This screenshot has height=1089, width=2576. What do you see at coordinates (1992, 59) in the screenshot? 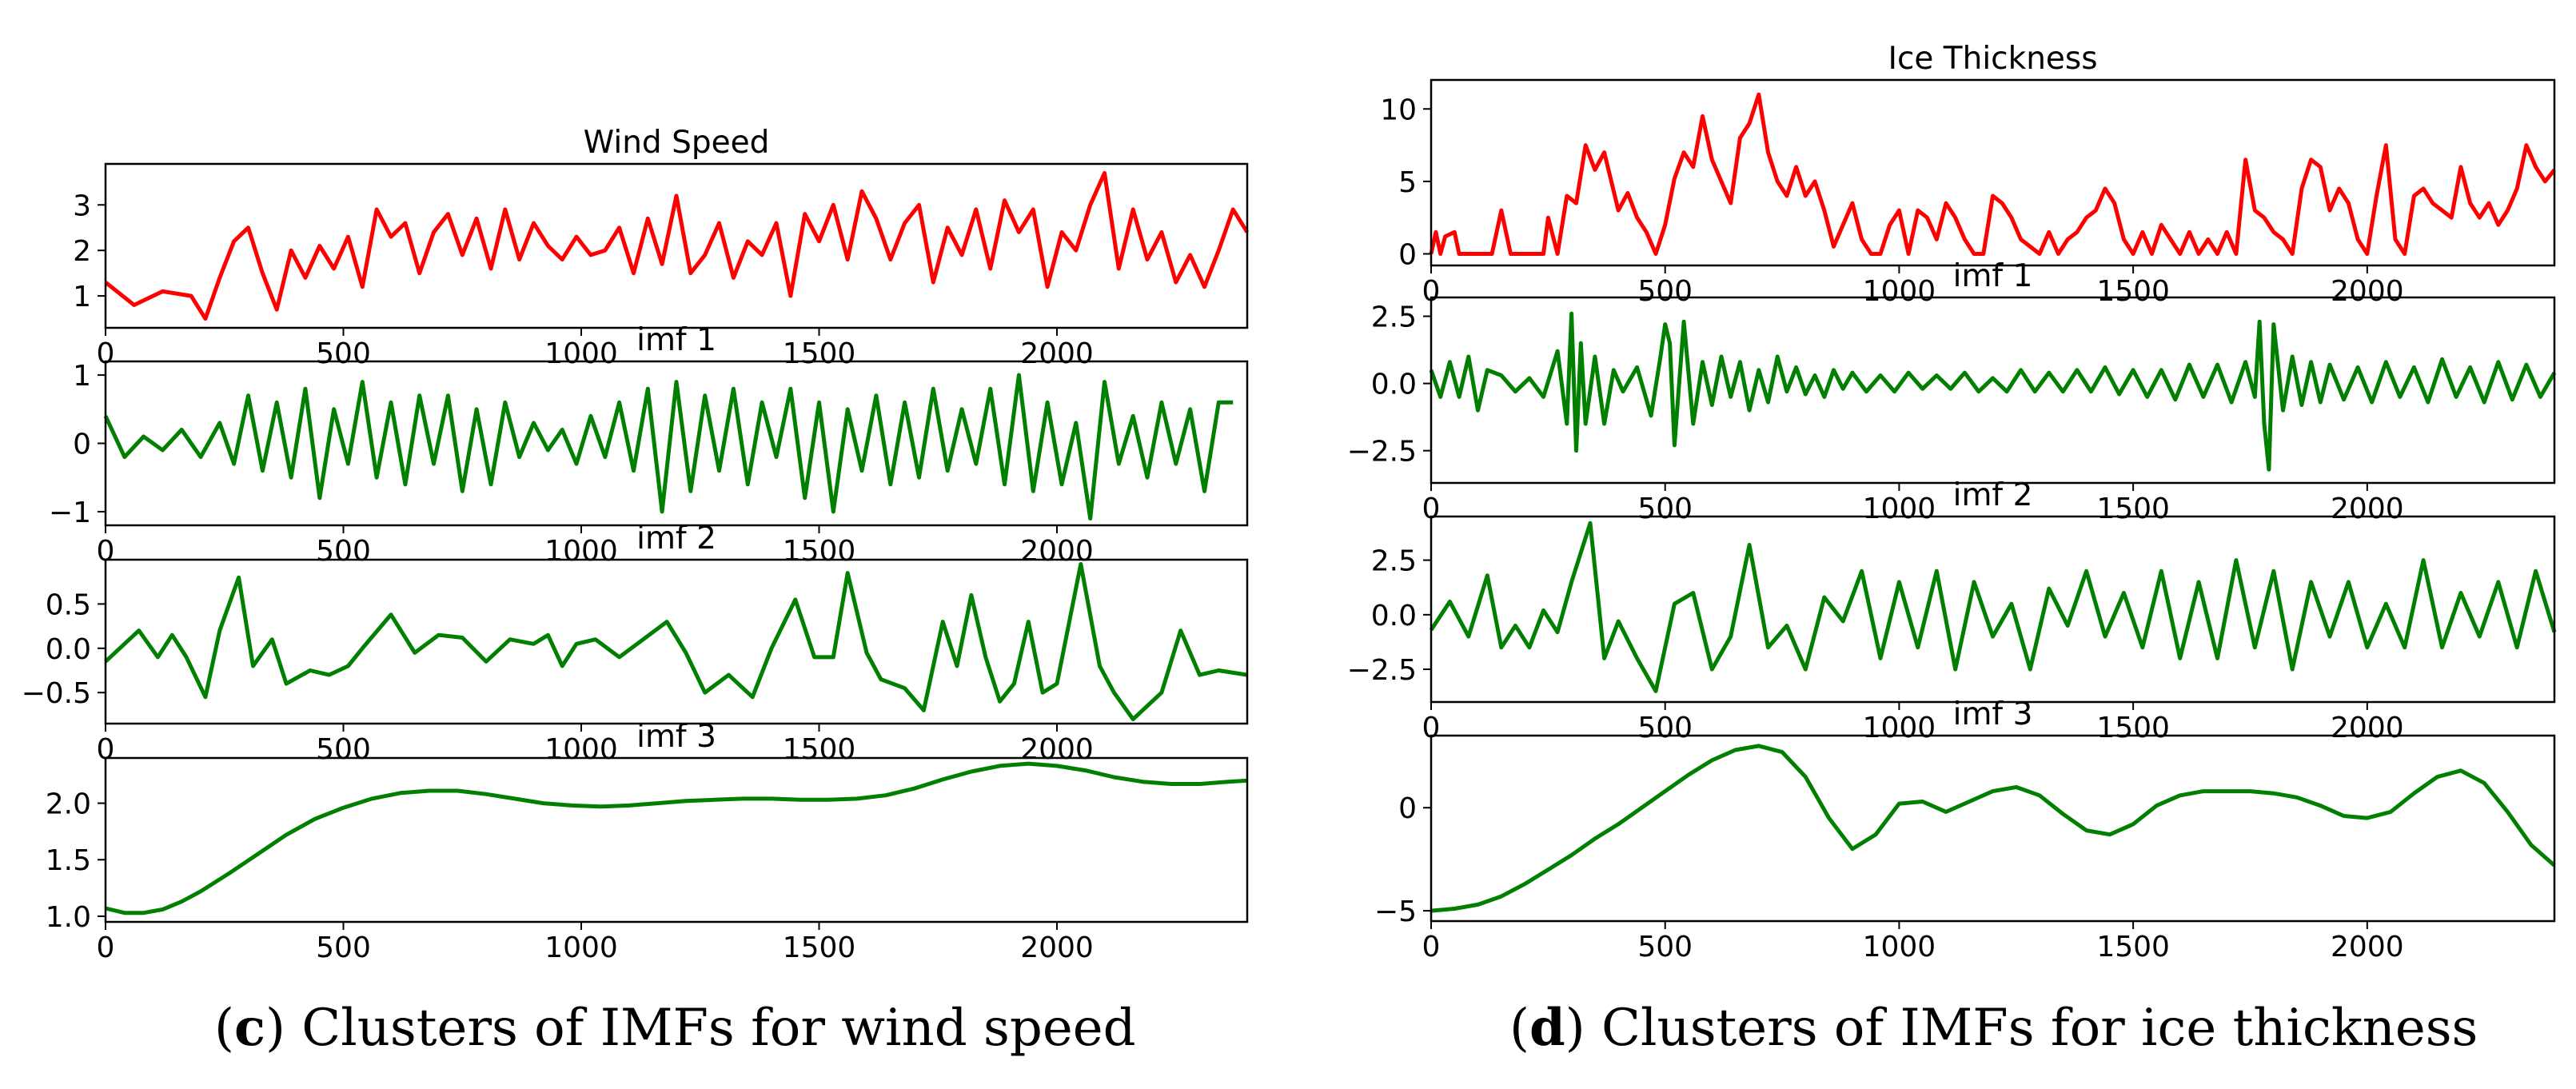
I see `subplot-title: Ice Thickness` at bounding box center [1992, 59].